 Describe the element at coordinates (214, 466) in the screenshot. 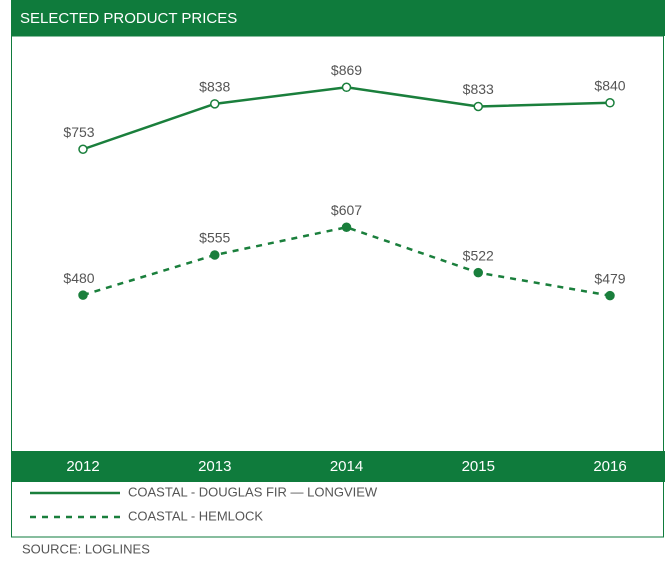

I see `x-tick-label: 2013` at that location.